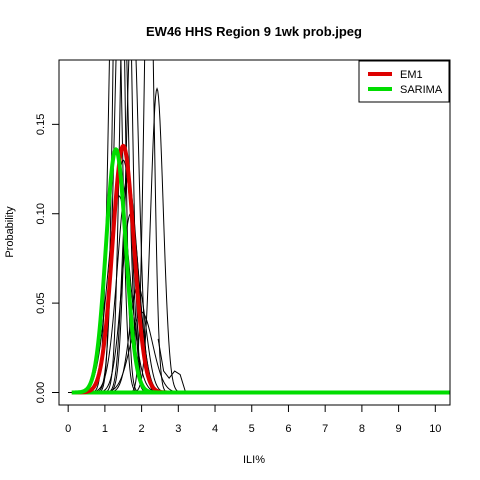 This screenshot has height=480, width=480. I want to click on legend-label-em1: EM1, so click(411, 75).